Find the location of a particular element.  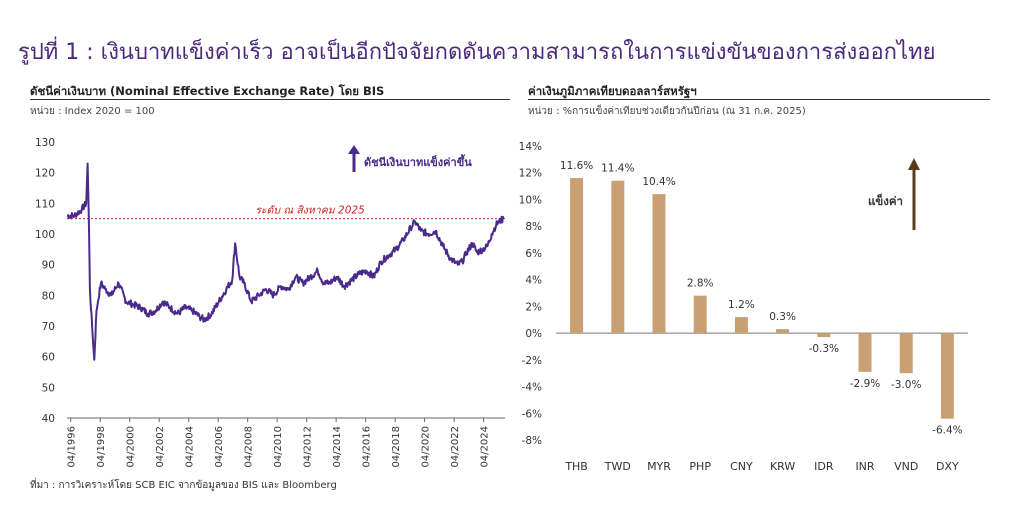

left-y-tick-label: 80 is located at coordinates (48, 296).